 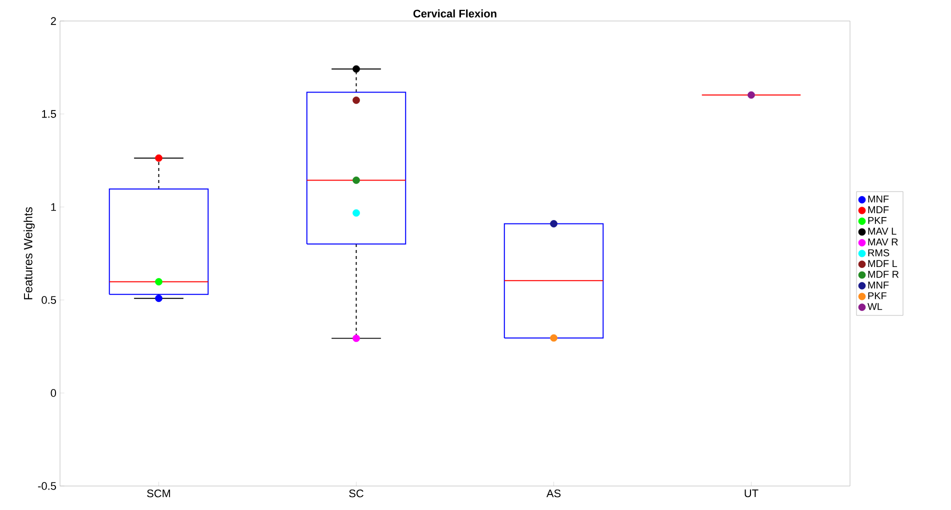 What do you see at coordinates (454, 13) in the screenshot?
I see `chart-title: Cervical Flexion` at bounding box center [454, 13].